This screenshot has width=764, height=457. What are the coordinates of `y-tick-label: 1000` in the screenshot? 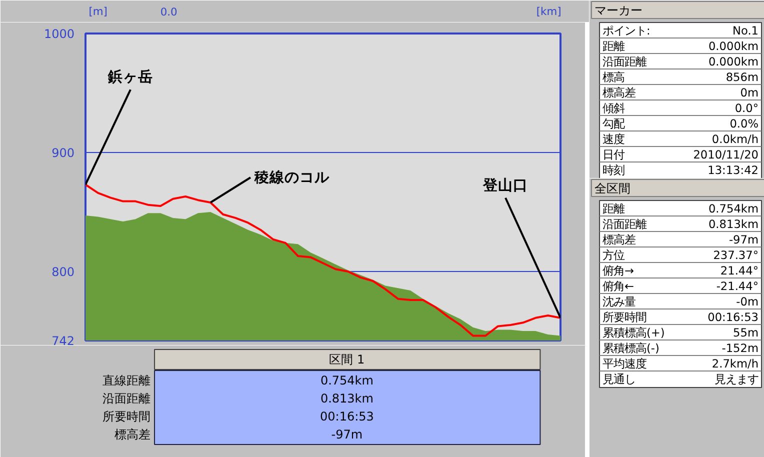 It's located at (59, 34).